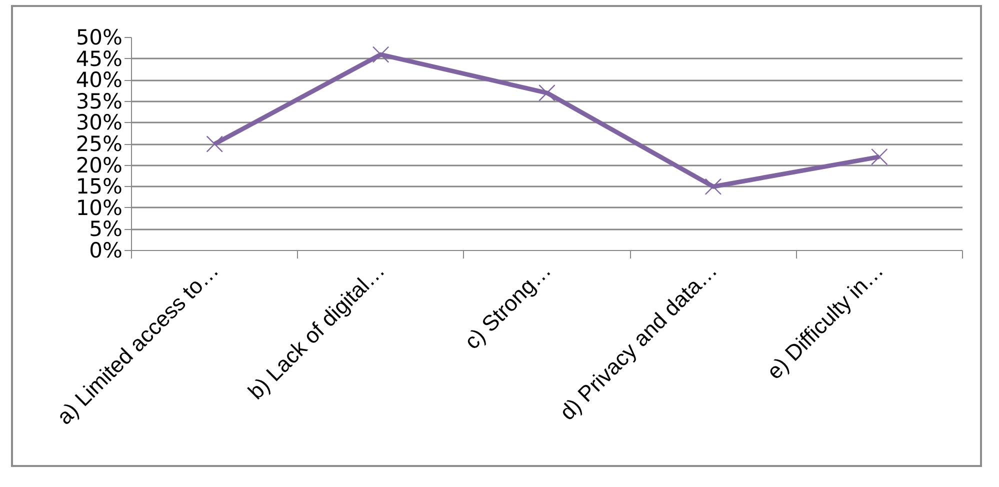 The height and width of the screenshot is (487, 999). Describe the element at coordinates (99, 58) in the screenshot. I see `y-tick-label: 45%` at that location.